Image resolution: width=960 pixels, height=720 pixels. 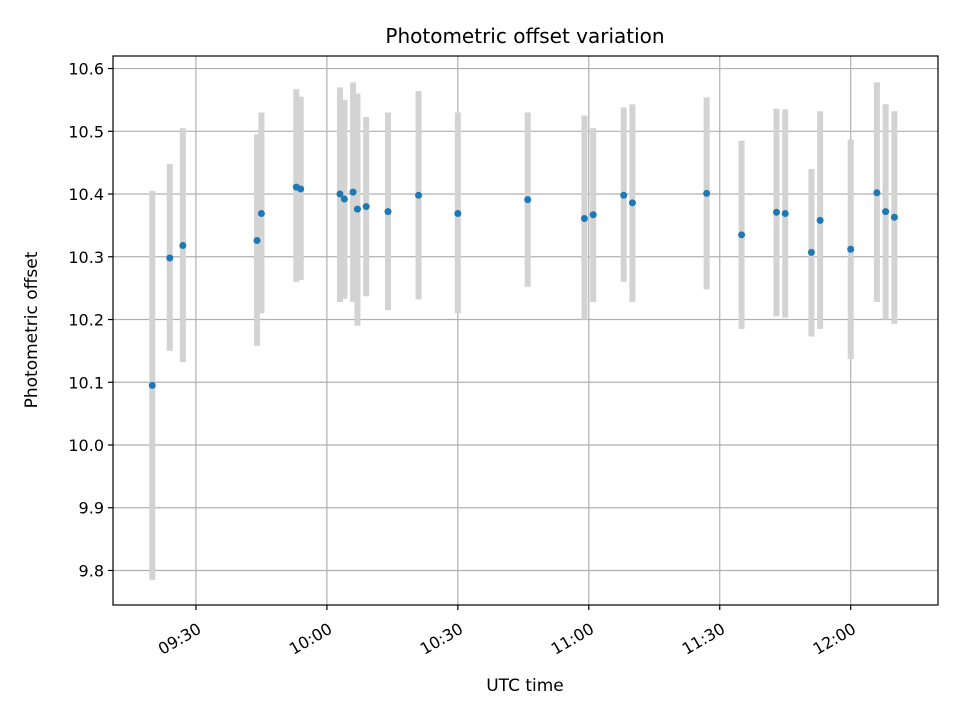 I want to click on y-tick-label: 10.6, so click(x=86, y=69).